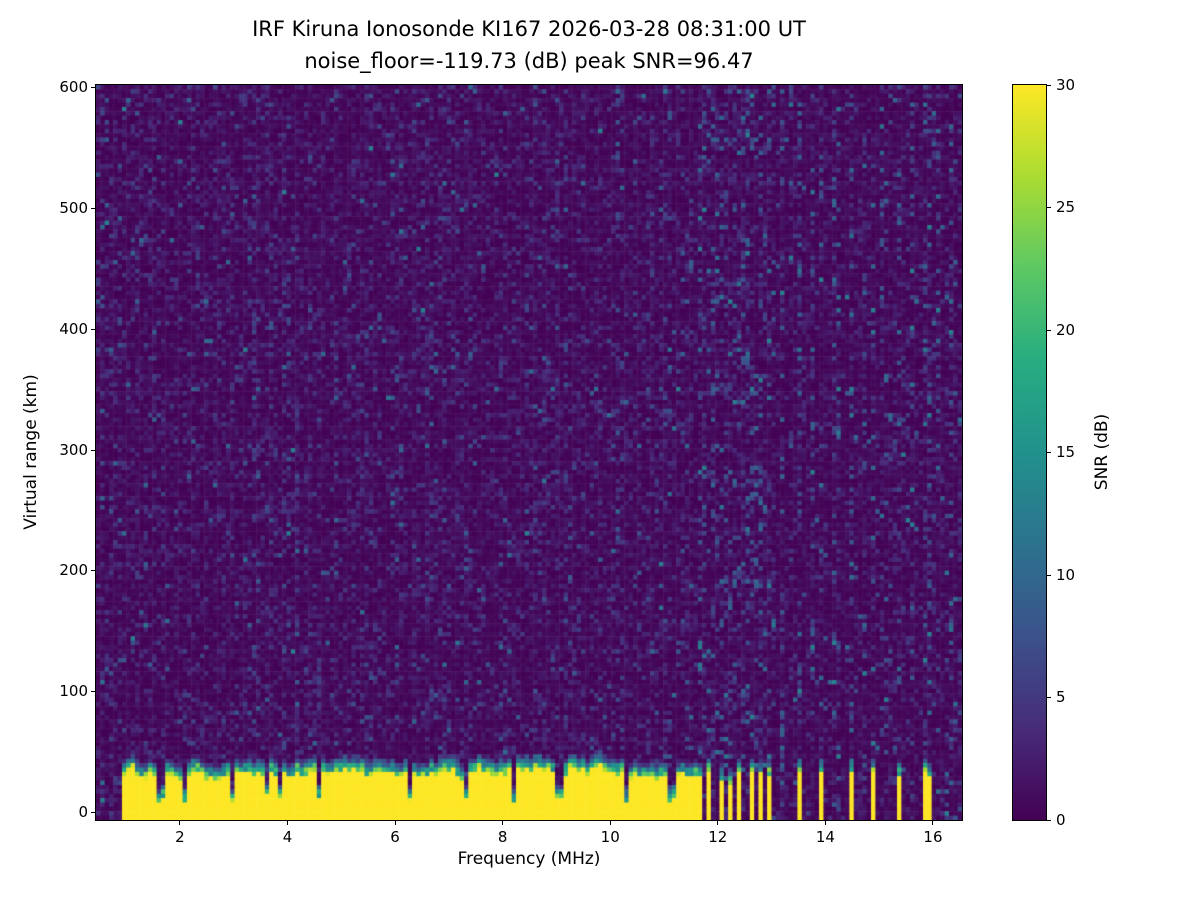 This screenshot has height=900, width=1200. Describe the element at coordinates (1061, 819) in the screenshot. I see `colorbar-tick-label: 0` at that location.